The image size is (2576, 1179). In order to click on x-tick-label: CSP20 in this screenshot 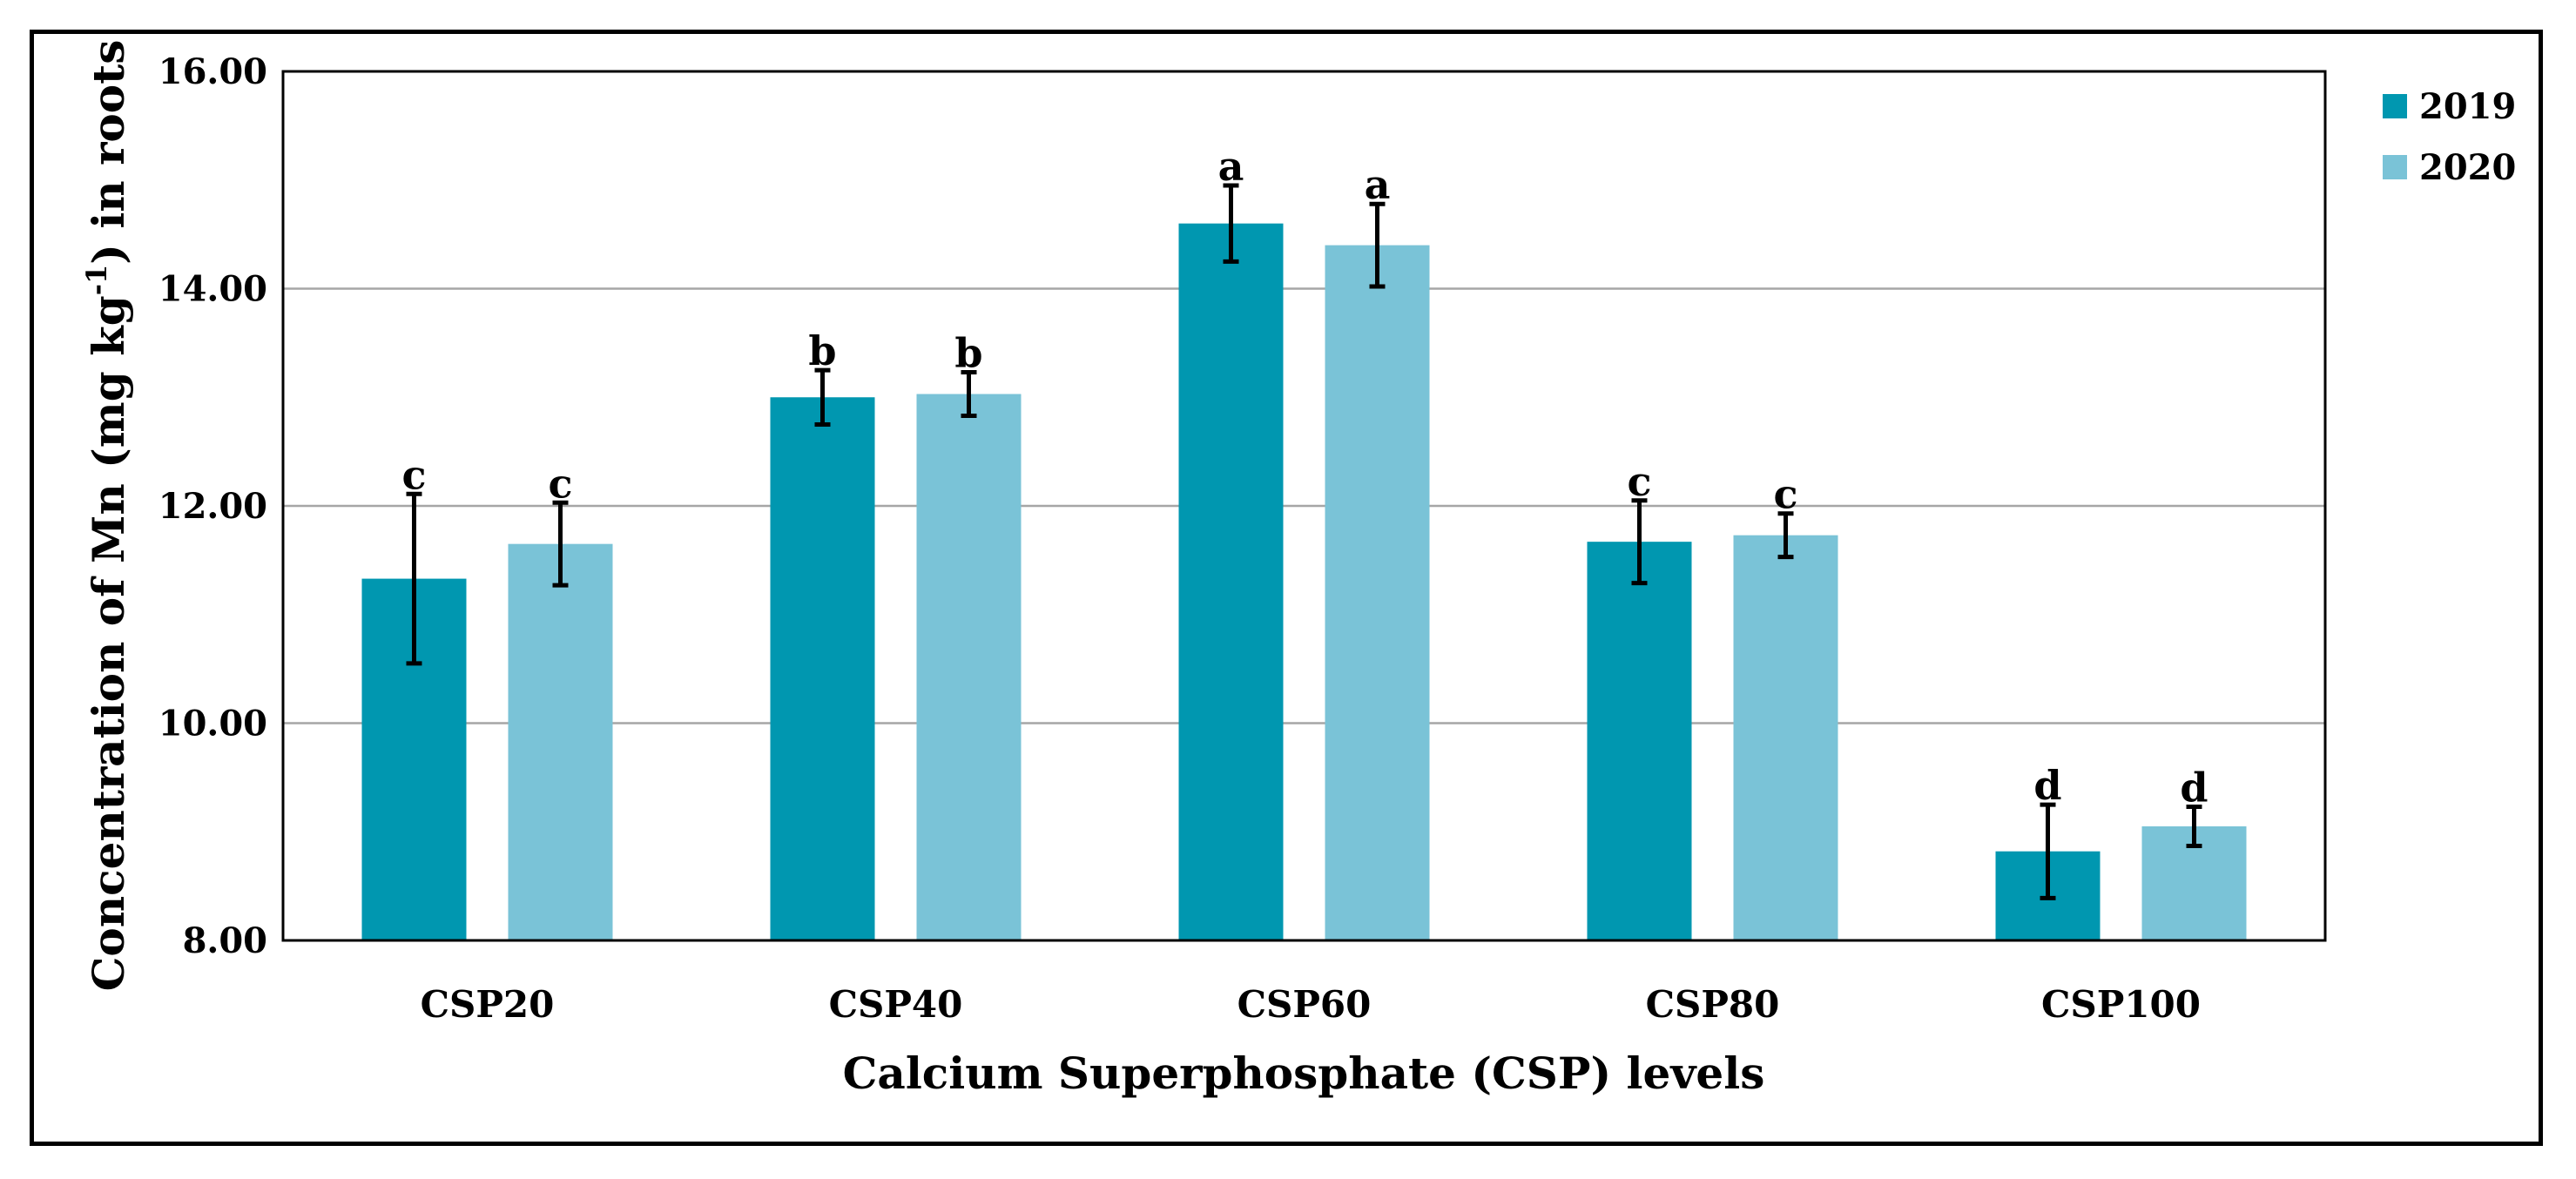, I will do `click(488, 1004)`.